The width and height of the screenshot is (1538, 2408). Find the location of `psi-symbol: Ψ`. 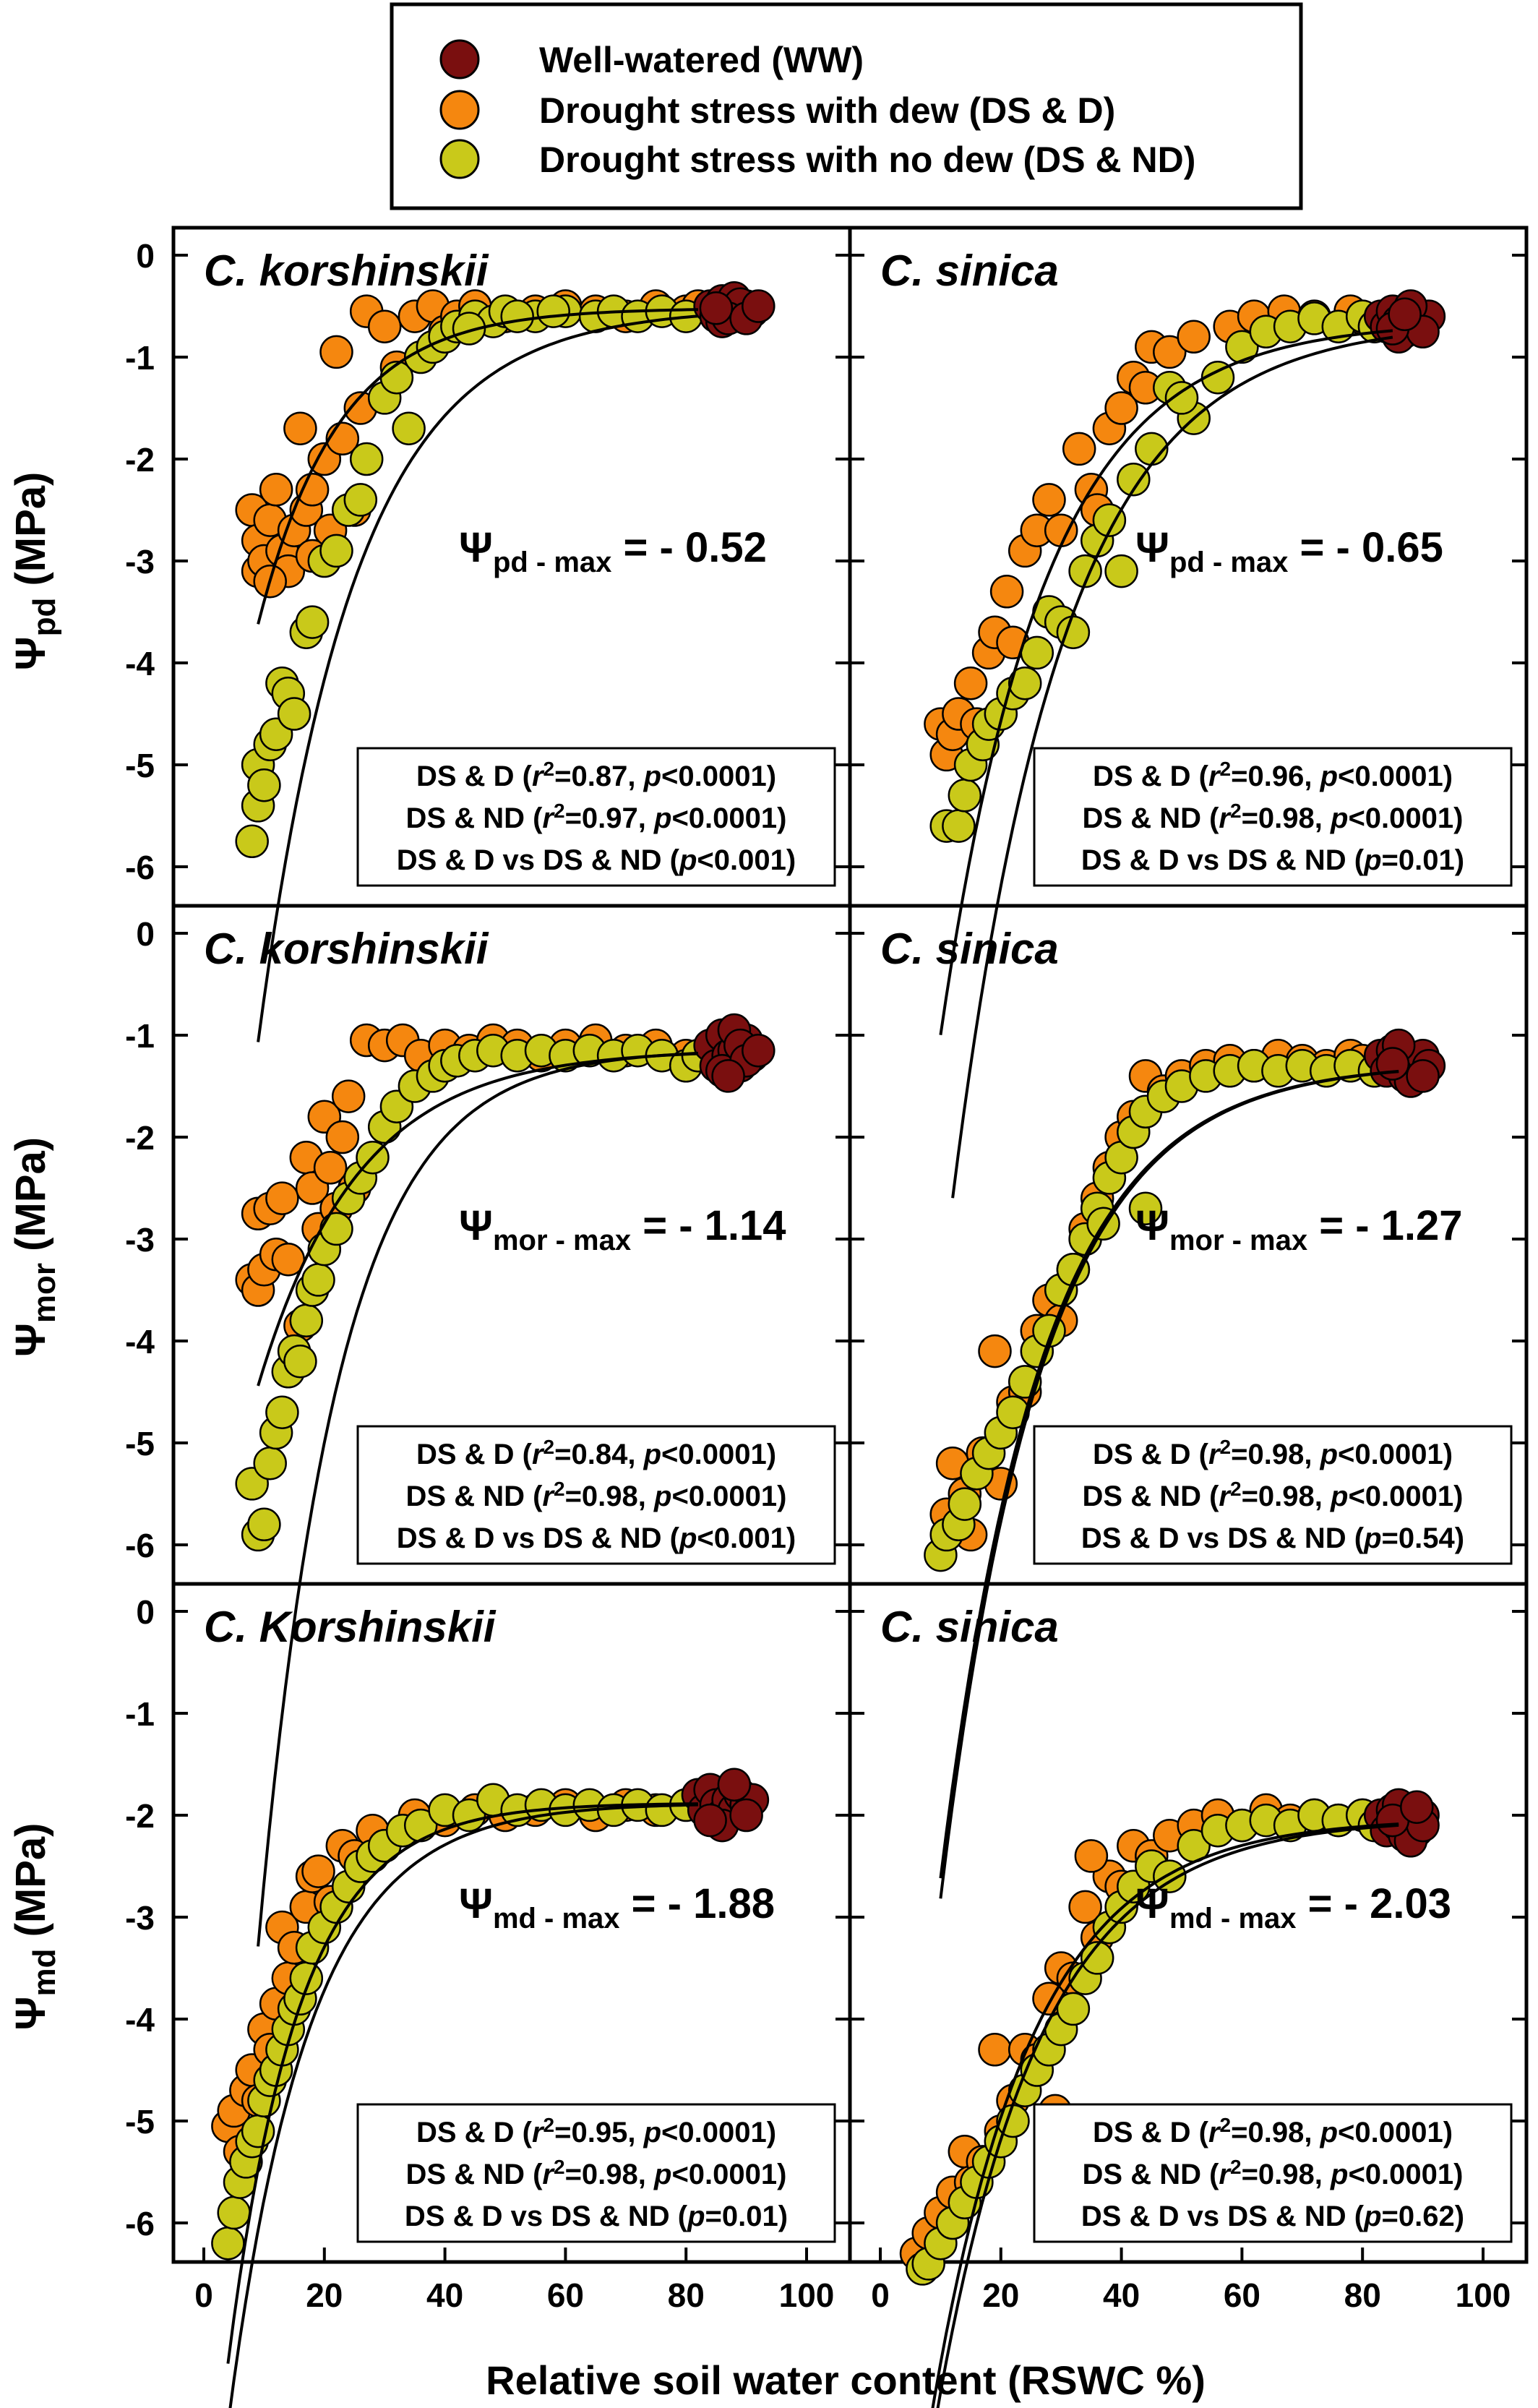

psi-symbol: Ψ is located at coordinates (1152, 547).